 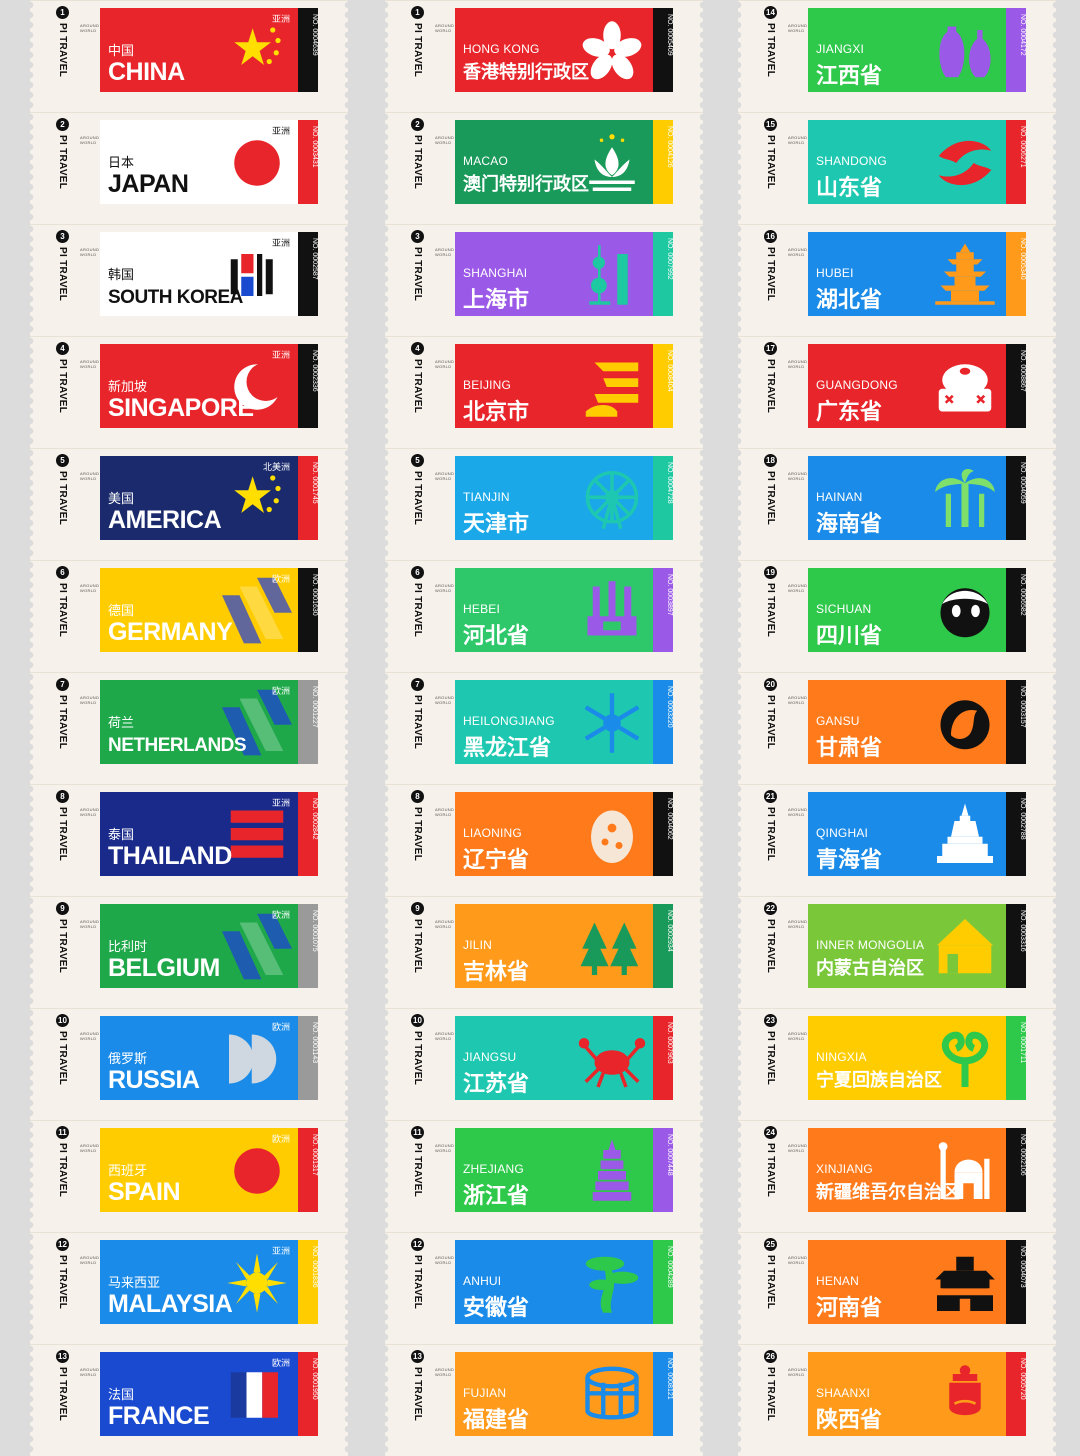 What do you see at coordinates (209, 834) in the screenshot?
I see `destination-card: 亚洲 泰国 THAILAND NO. 0002842` at bounding box center [209, 834].